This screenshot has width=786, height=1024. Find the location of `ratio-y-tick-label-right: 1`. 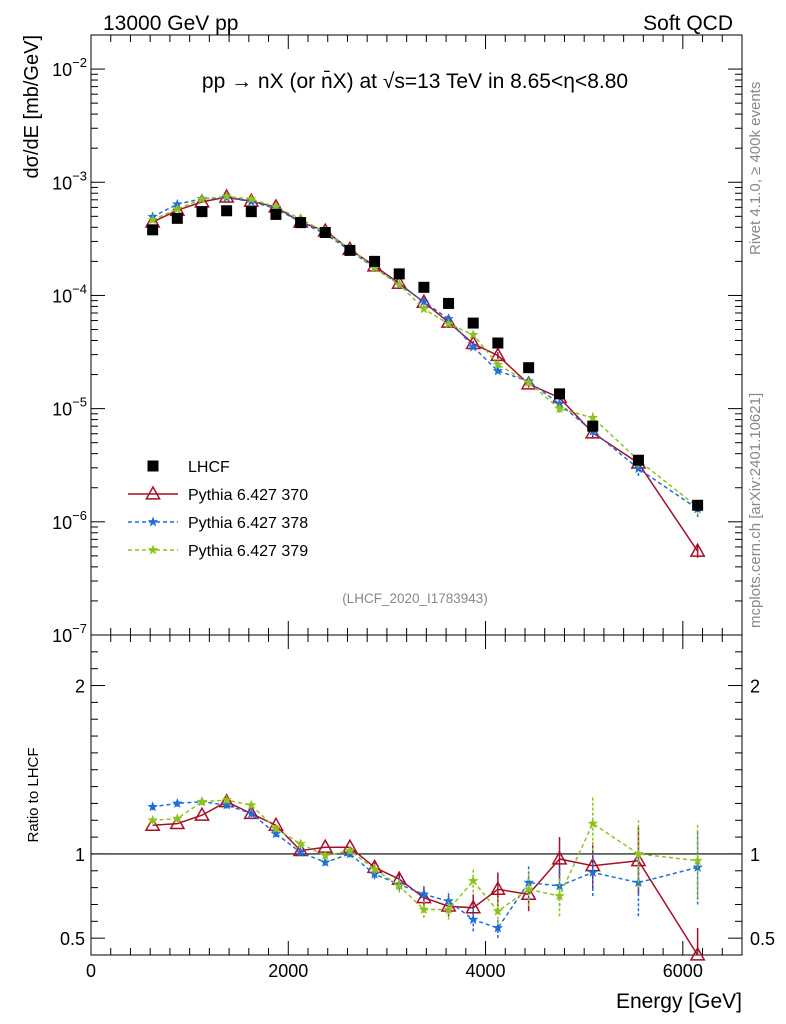

ratio-y-tick-label-right: 1 is located at coordinates (755, 855).